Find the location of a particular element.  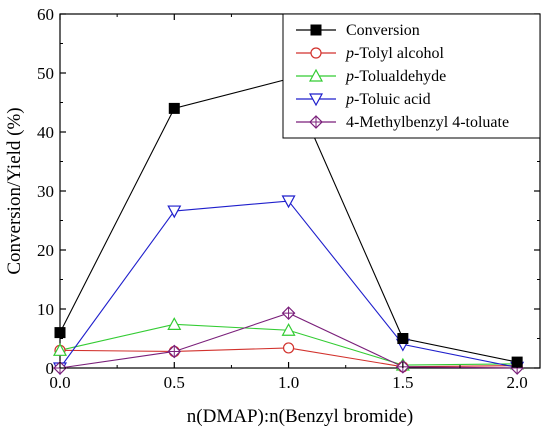

legend-entry: p-Toluic acid is located at coordinates (363, 99).